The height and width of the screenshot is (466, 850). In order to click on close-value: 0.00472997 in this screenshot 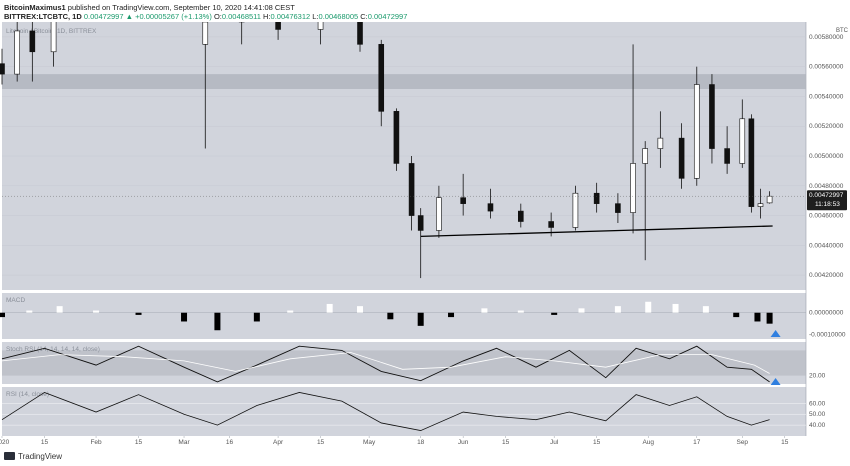, I will do `click(387, 16)`.